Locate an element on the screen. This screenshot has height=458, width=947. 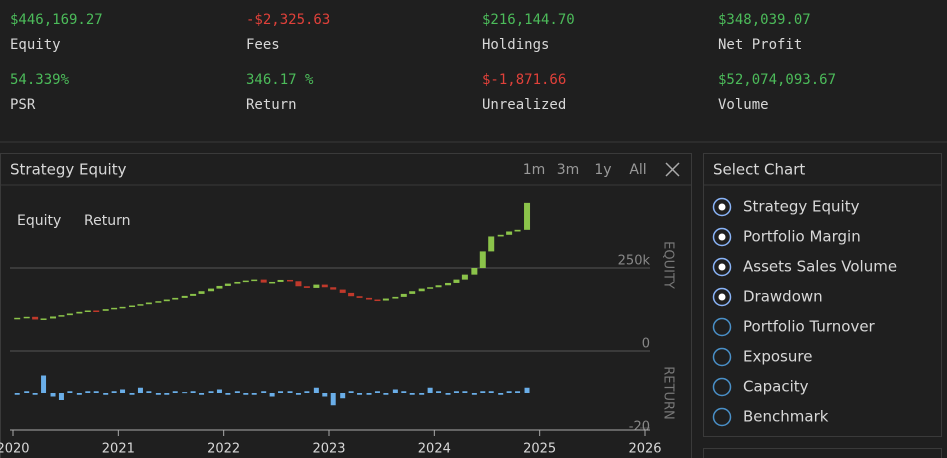
radio-label: Strategy Equity is located at coordinates (801, 207).